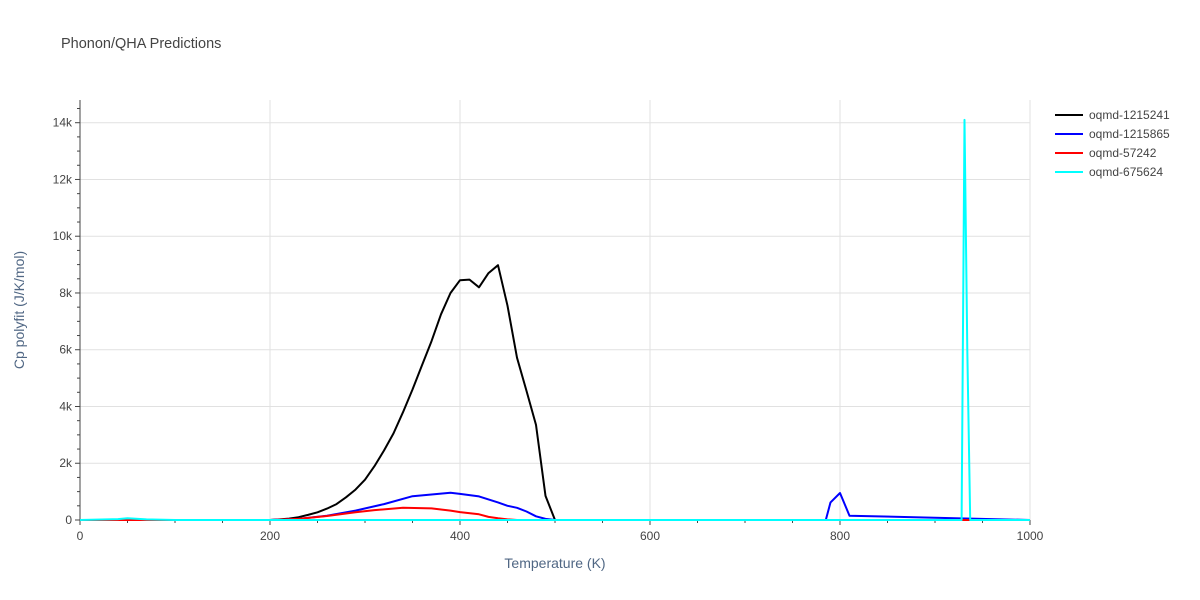 The image size is (1200, 600). I want to click on legend-item-oqmd-1215241: oqmd-1215241, so click(1112, 115).